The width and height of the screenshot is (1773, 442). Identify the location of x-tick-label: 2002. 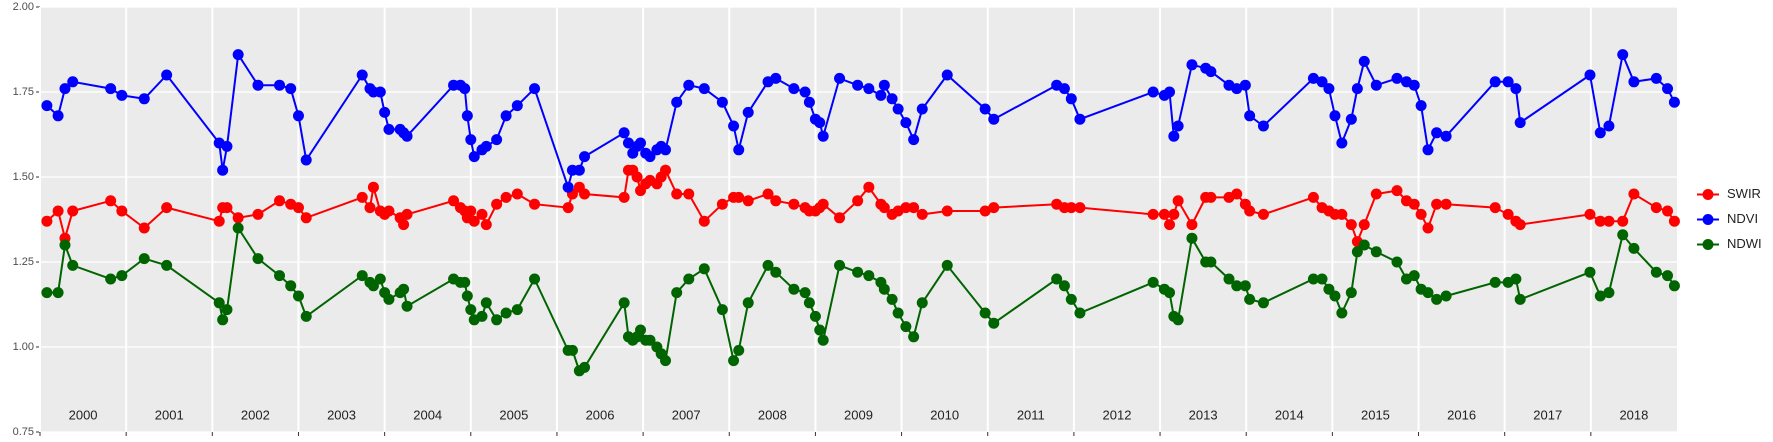
(255, 414).